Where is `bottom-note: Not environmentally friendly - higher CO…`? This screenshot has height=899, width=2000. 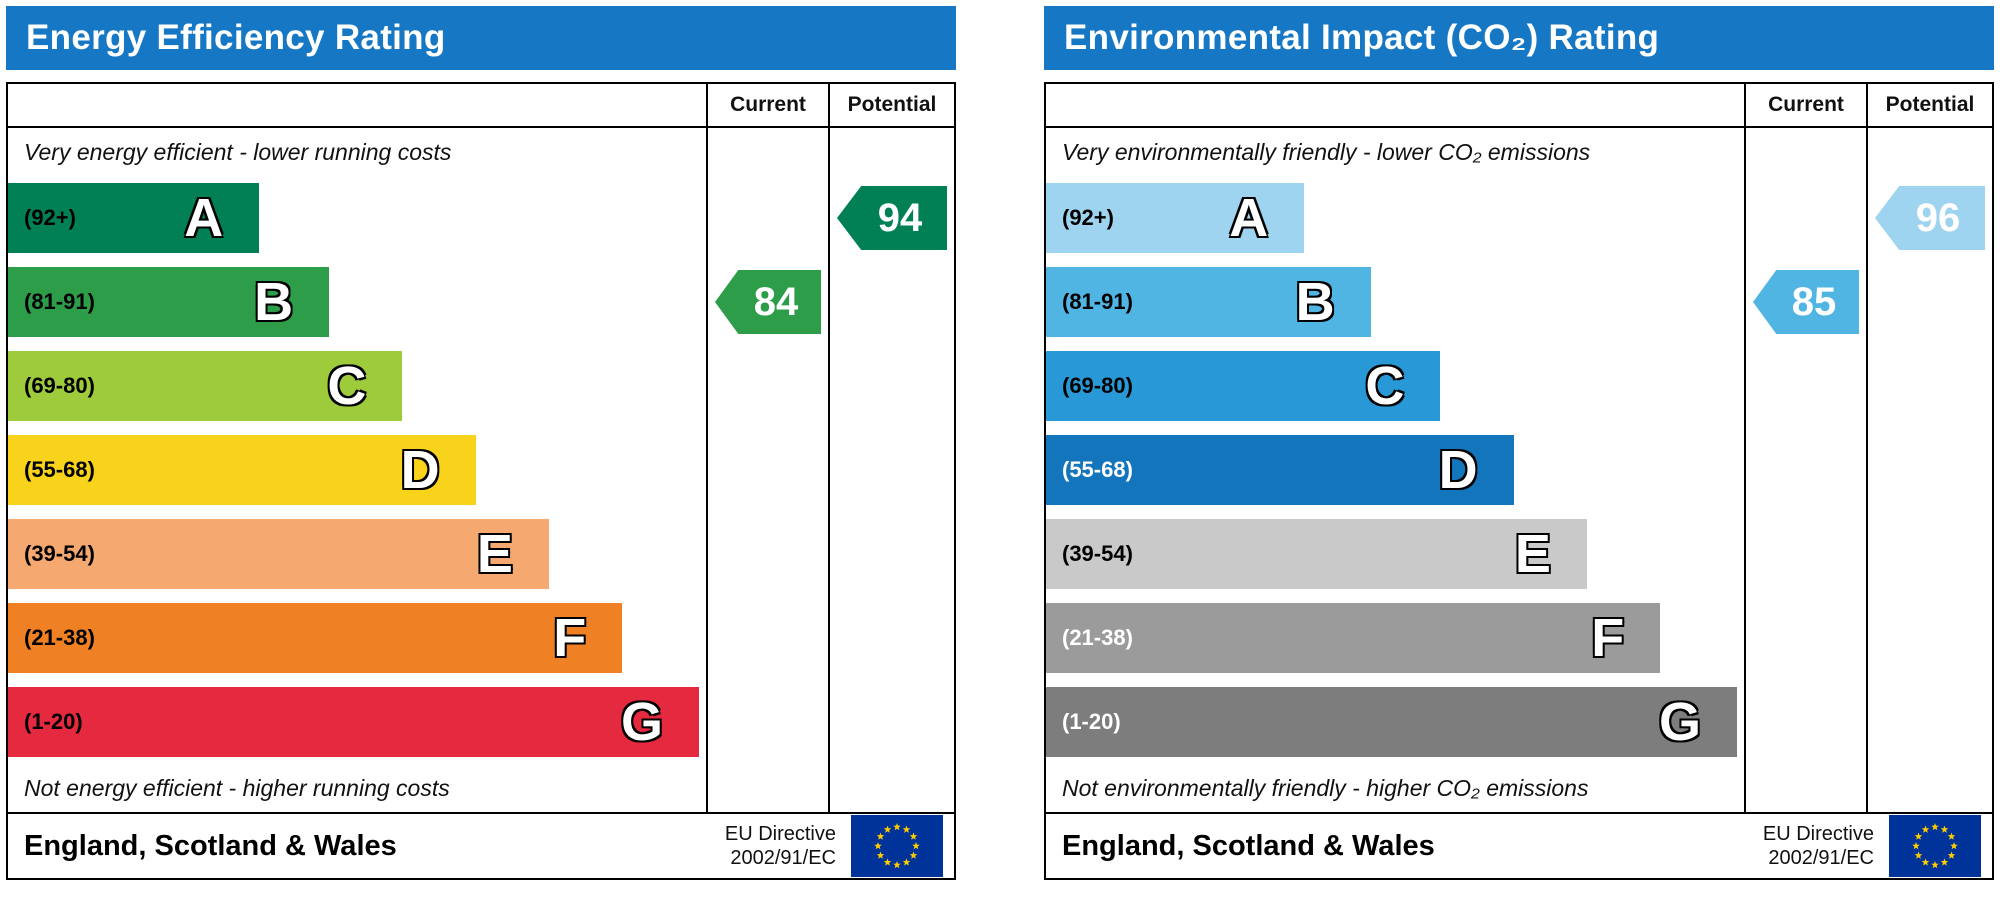
bottom-note: Not environmentally friendly - higher CO… is located at coordinates (1325, 787).